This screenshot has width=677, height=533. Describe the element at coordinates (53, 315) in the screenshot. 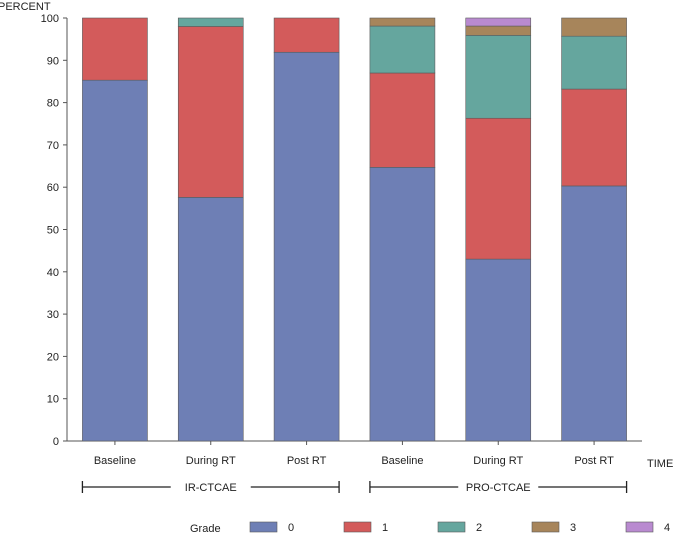

I see `y-tick-label: 30` at that location.